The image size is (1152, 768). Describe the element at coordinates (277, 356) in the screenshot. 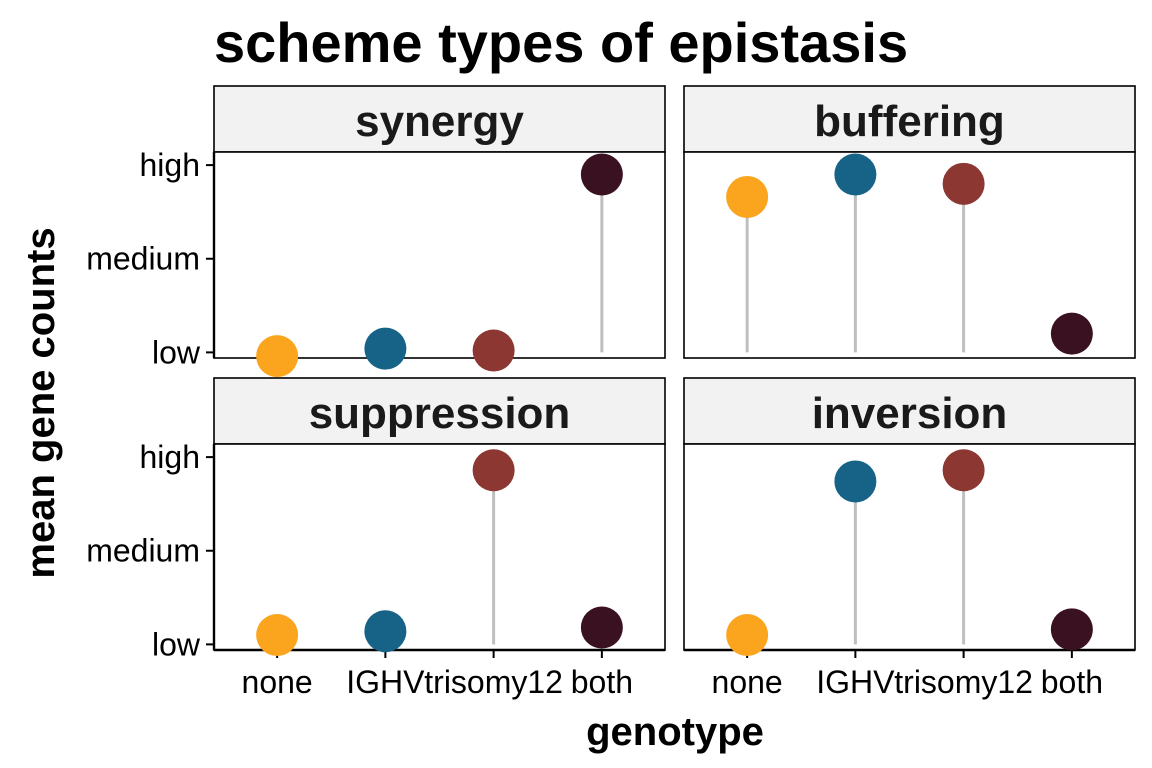

I see `data-point-synergy-none` at that location.